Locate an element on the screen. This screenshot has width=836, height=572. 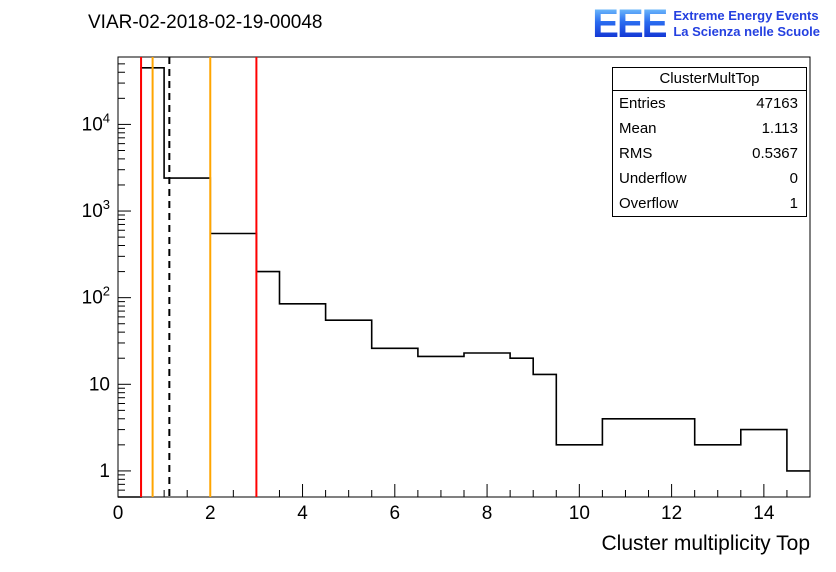
stat-label: Entries is located at coordinates (642, 103).